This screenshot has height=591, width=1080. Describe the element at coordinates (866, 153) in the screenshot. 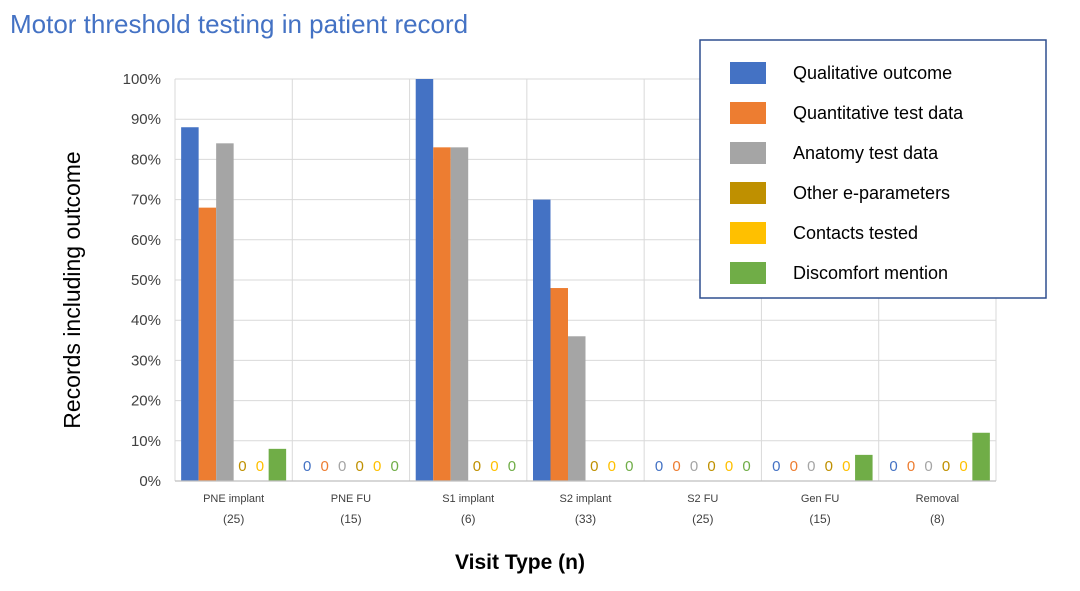

I see `legend-label: Anatomy test data` at that location.